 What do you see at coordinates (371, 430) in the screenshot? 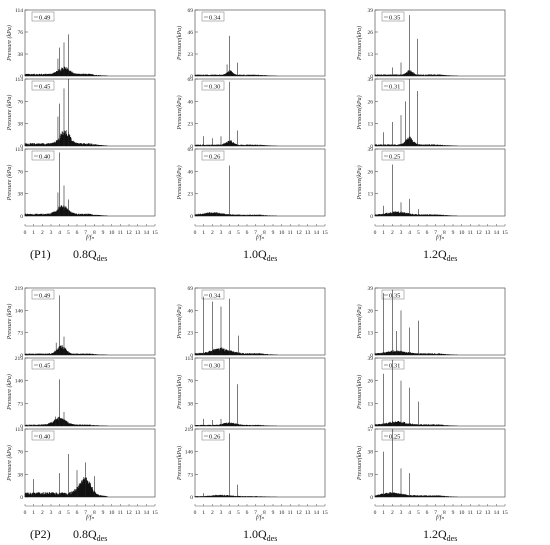
I see `y-tick-label: 57` at bounding box center [371, 430].